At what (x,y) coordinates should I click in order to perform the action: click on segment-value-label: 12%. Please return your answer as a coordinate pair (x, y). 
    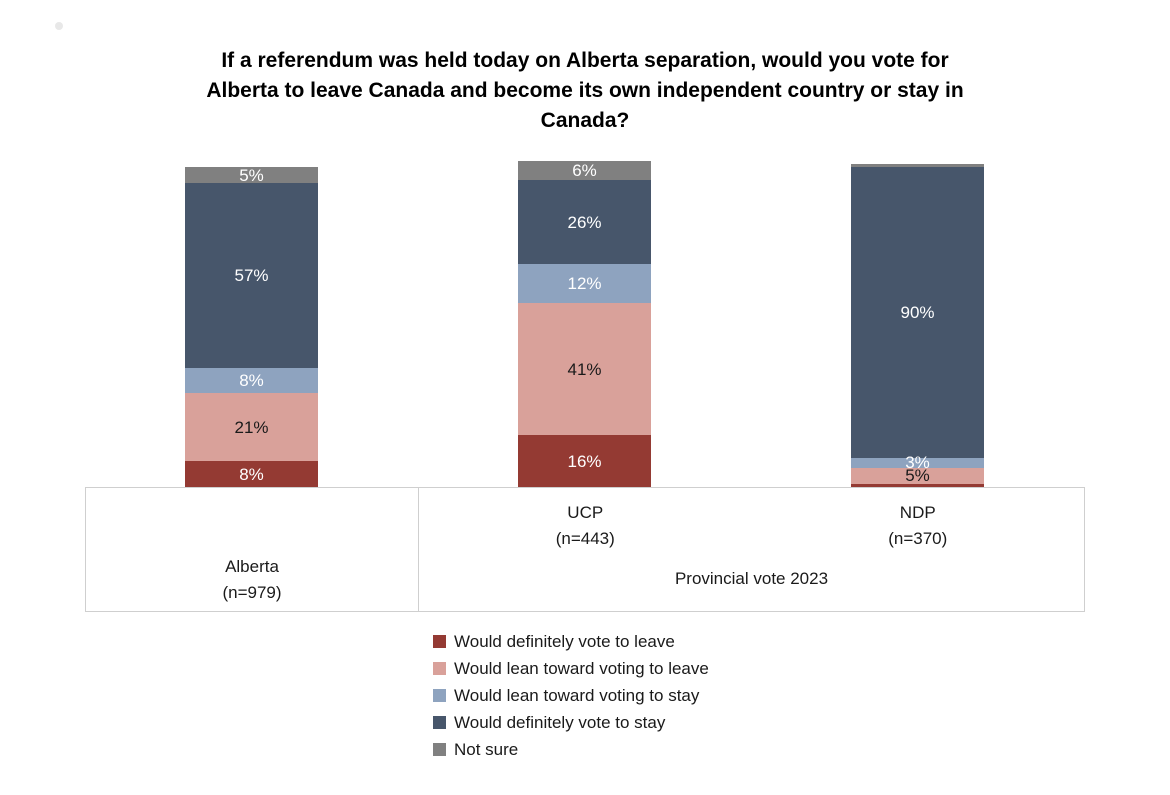
    Looking at the image, I should click on (584, 284).